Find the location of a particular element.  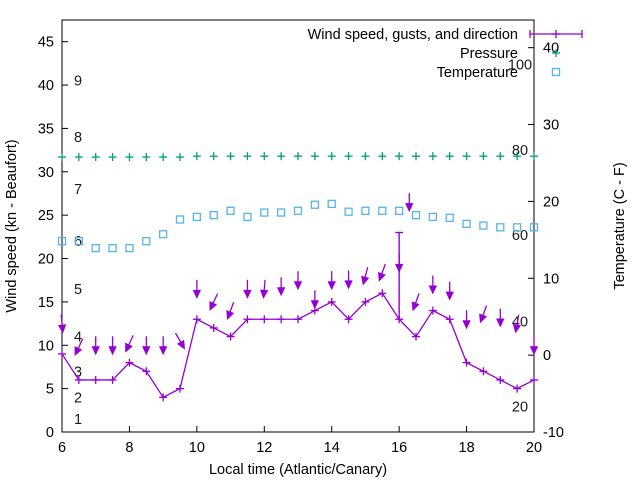

pressure-series is located at coordinates (298, 157).